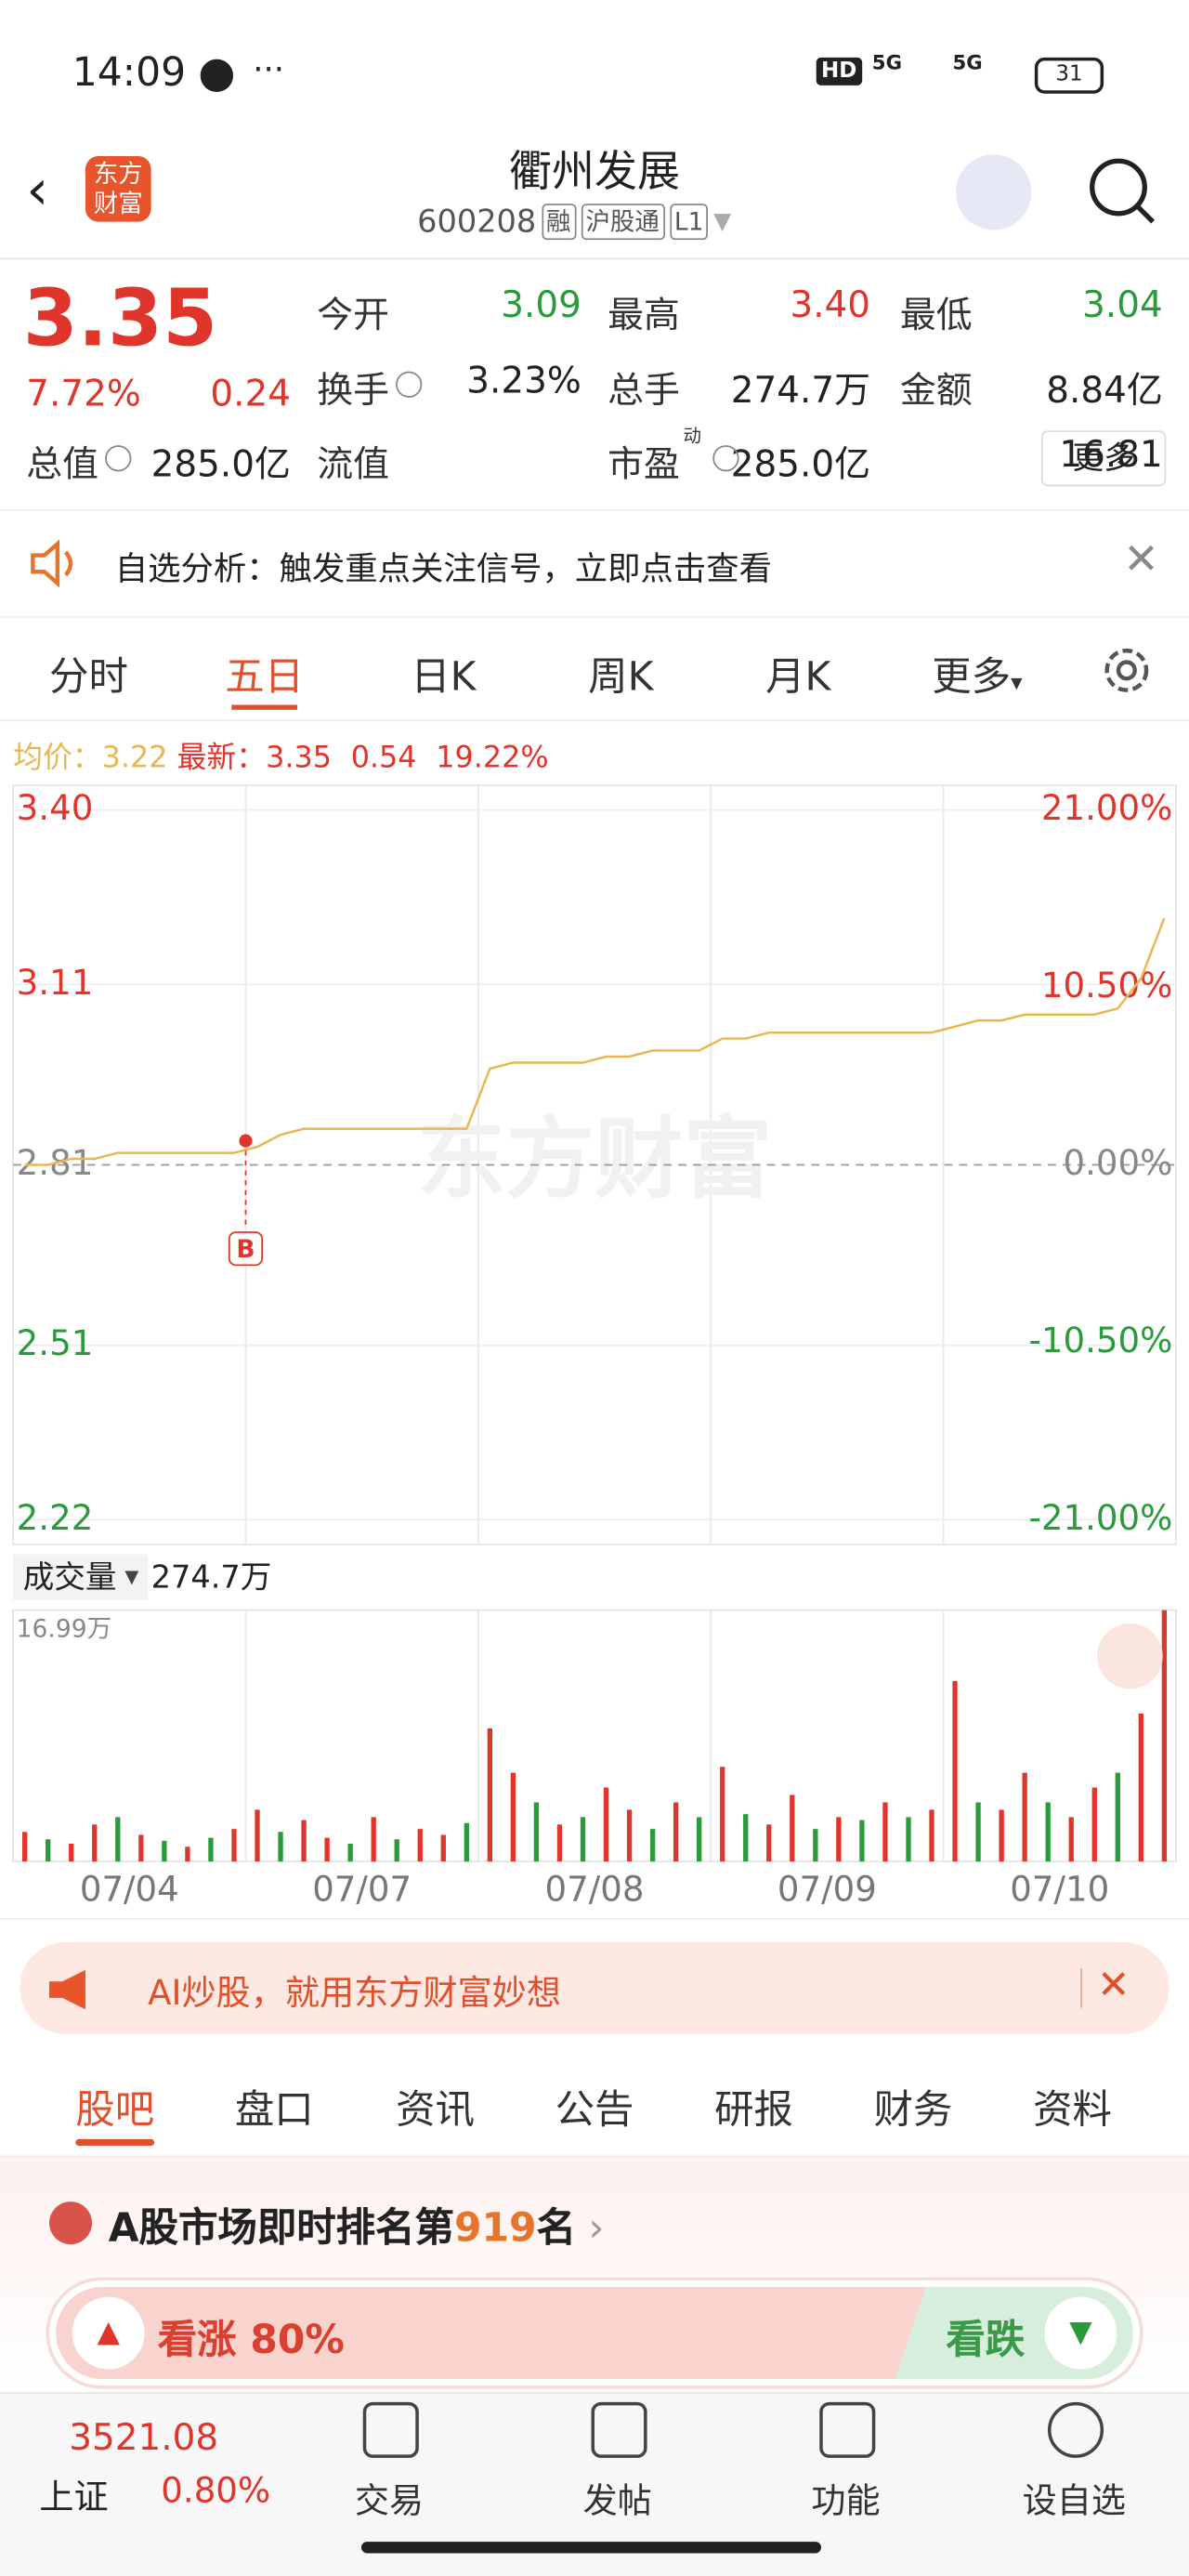  Describe the element at coordinates (71, 2223) in the screenshot. I see `rank-icon` at that location.